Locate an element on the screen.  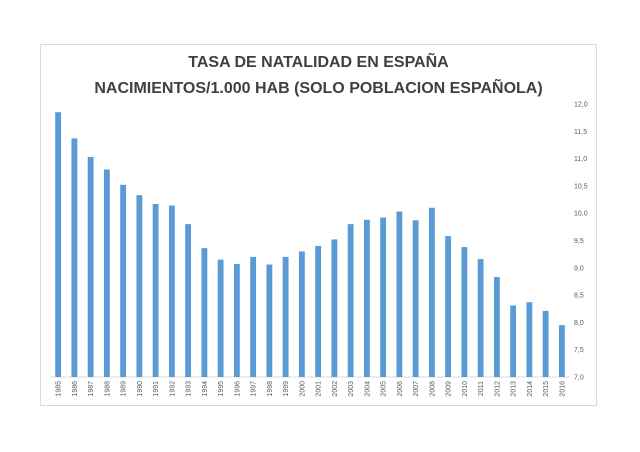
y-tick-label: 7,5 is located at coordinates (579, 350).